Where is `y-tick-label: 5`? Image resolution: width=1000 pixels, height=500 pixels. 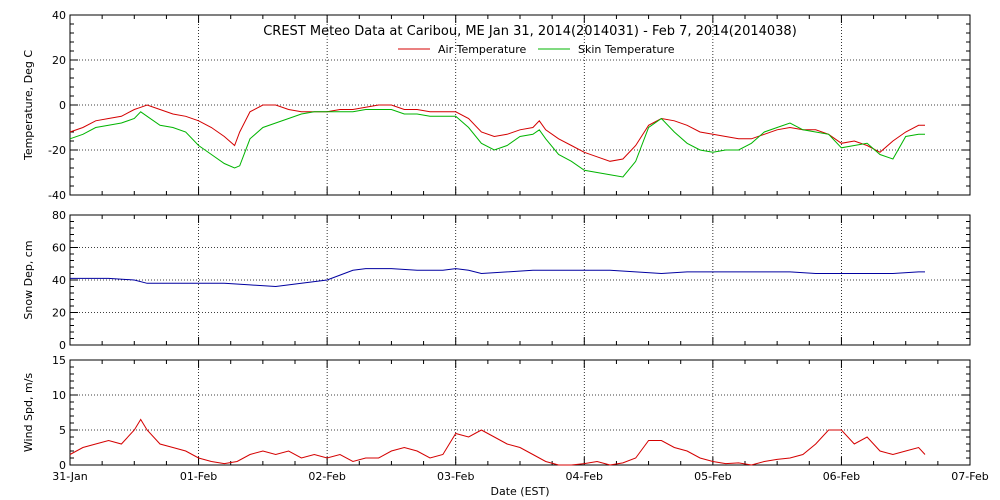 y-tick-label: 5 is located at coordinates (62, 430).